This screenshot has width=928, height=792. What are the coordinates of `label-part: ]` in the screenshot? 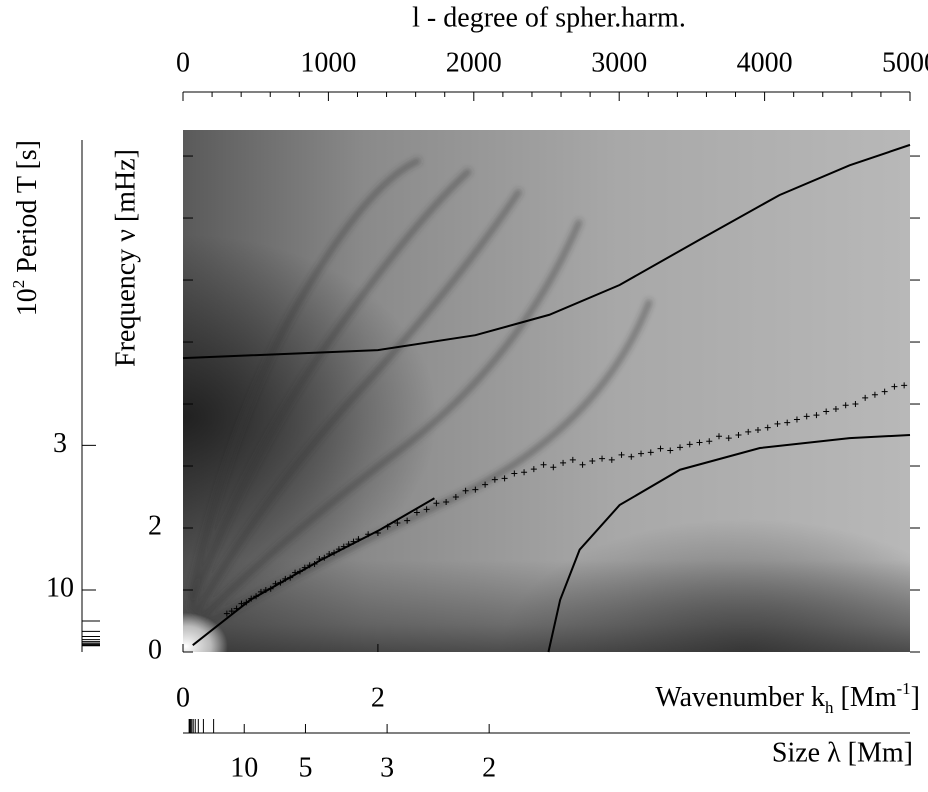 It's located at (915, 697).